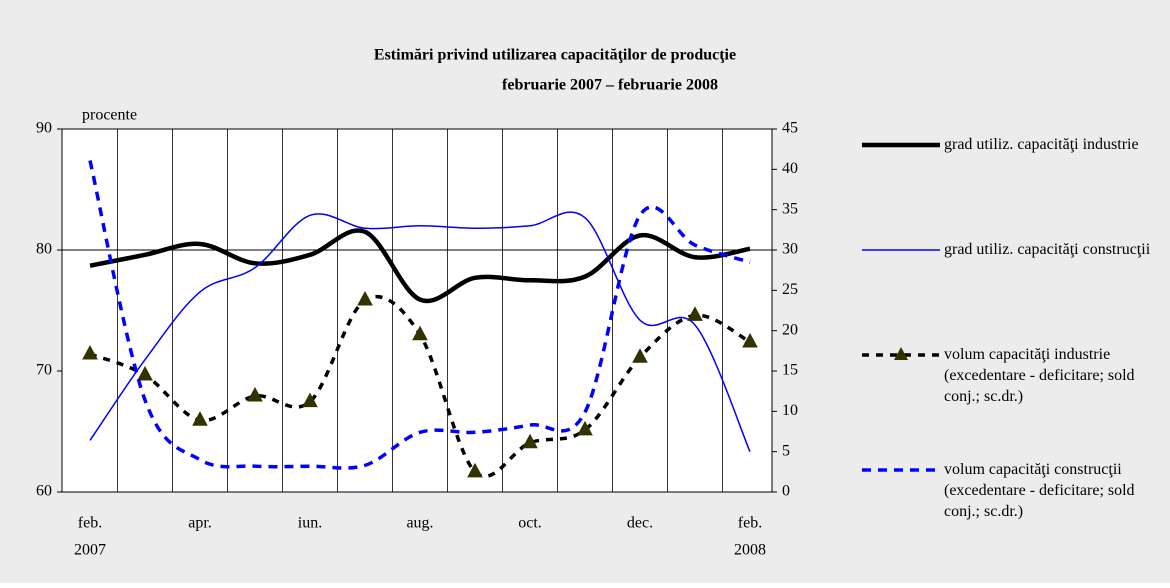  Describe the element at coordinates (790, 370) in the screenshot. I see `y2-tick-label: 15` at that location.